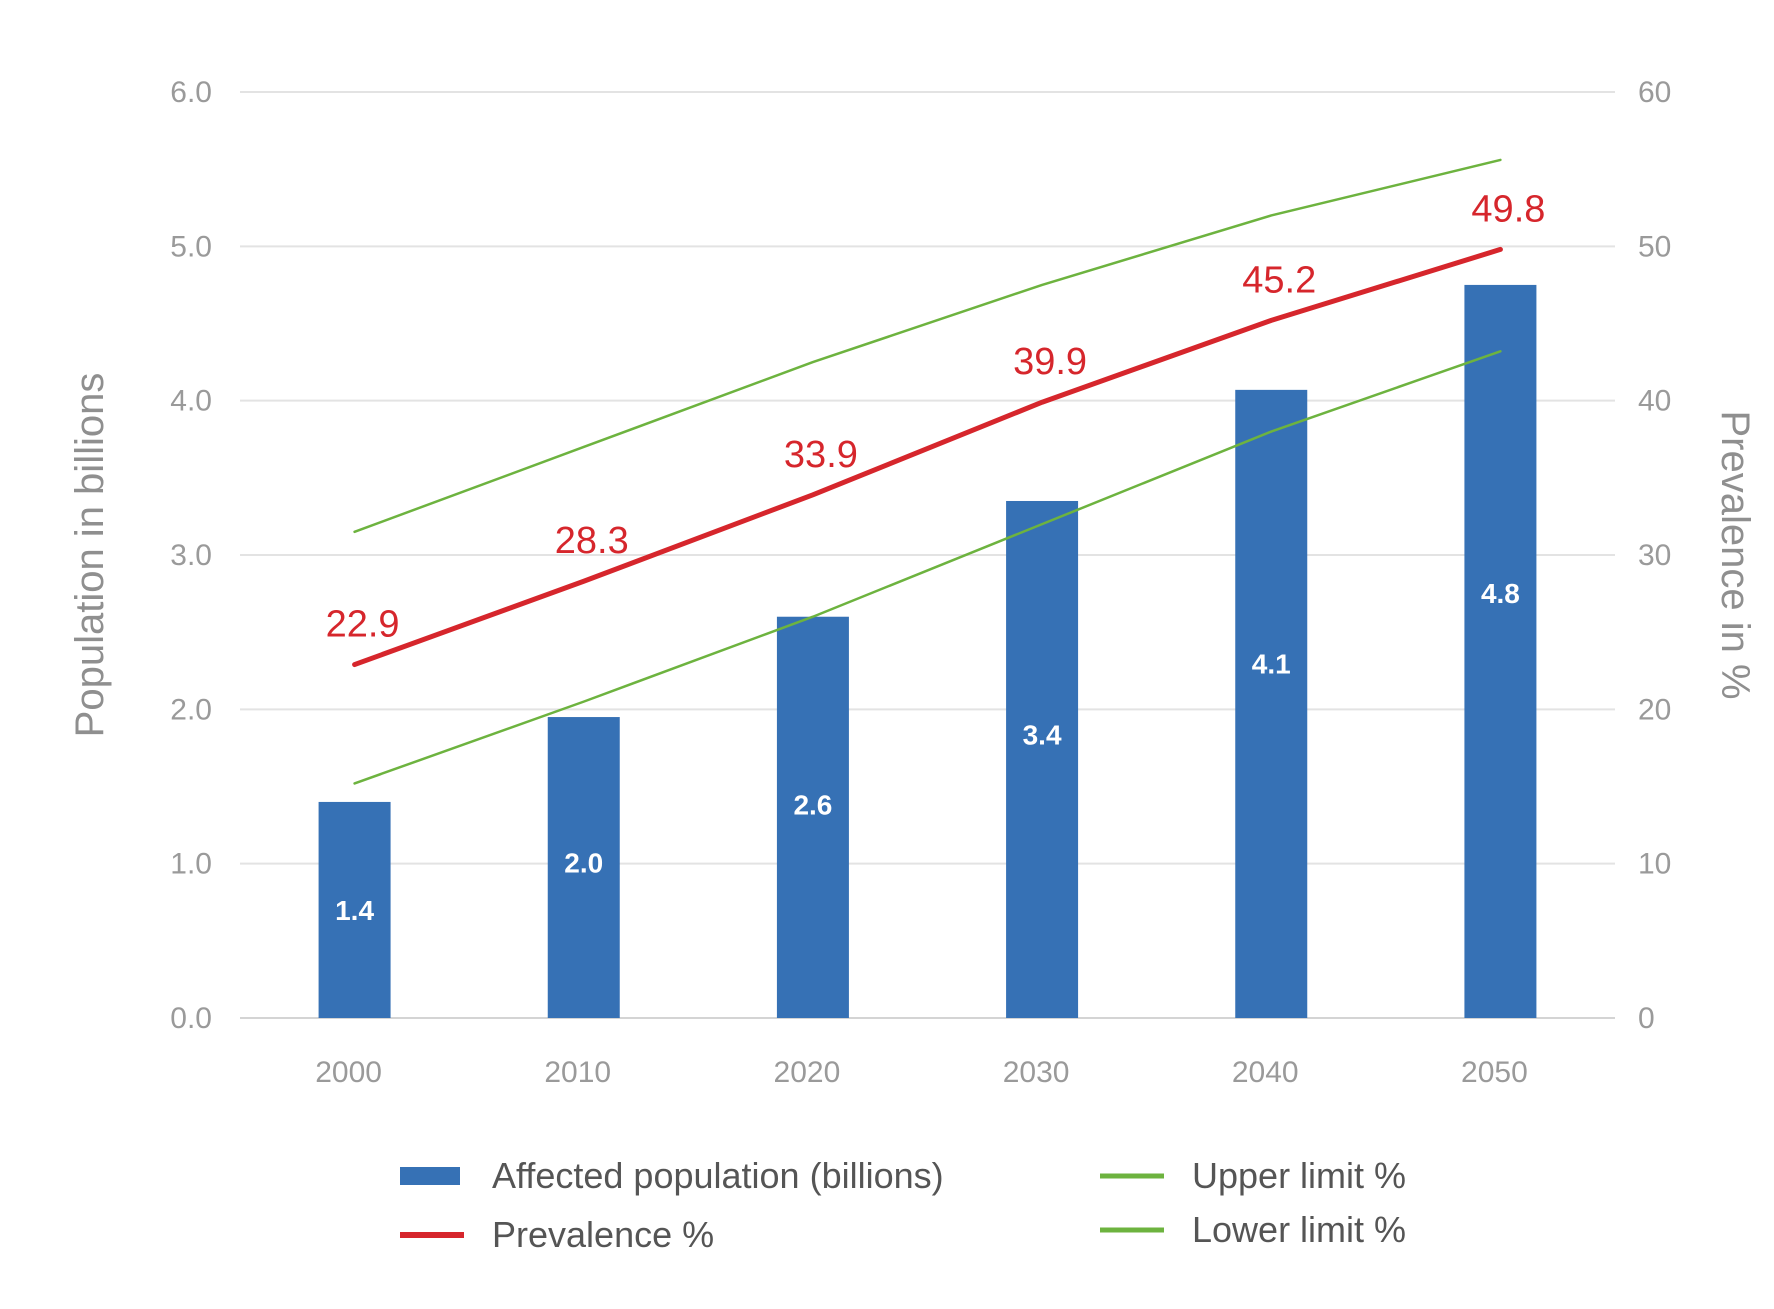 This screenshot has width=1774, height=1309. Describe the element at coordinates (807, 1072) in the screenshot. I see `x-tick-label: 2020` at that location.